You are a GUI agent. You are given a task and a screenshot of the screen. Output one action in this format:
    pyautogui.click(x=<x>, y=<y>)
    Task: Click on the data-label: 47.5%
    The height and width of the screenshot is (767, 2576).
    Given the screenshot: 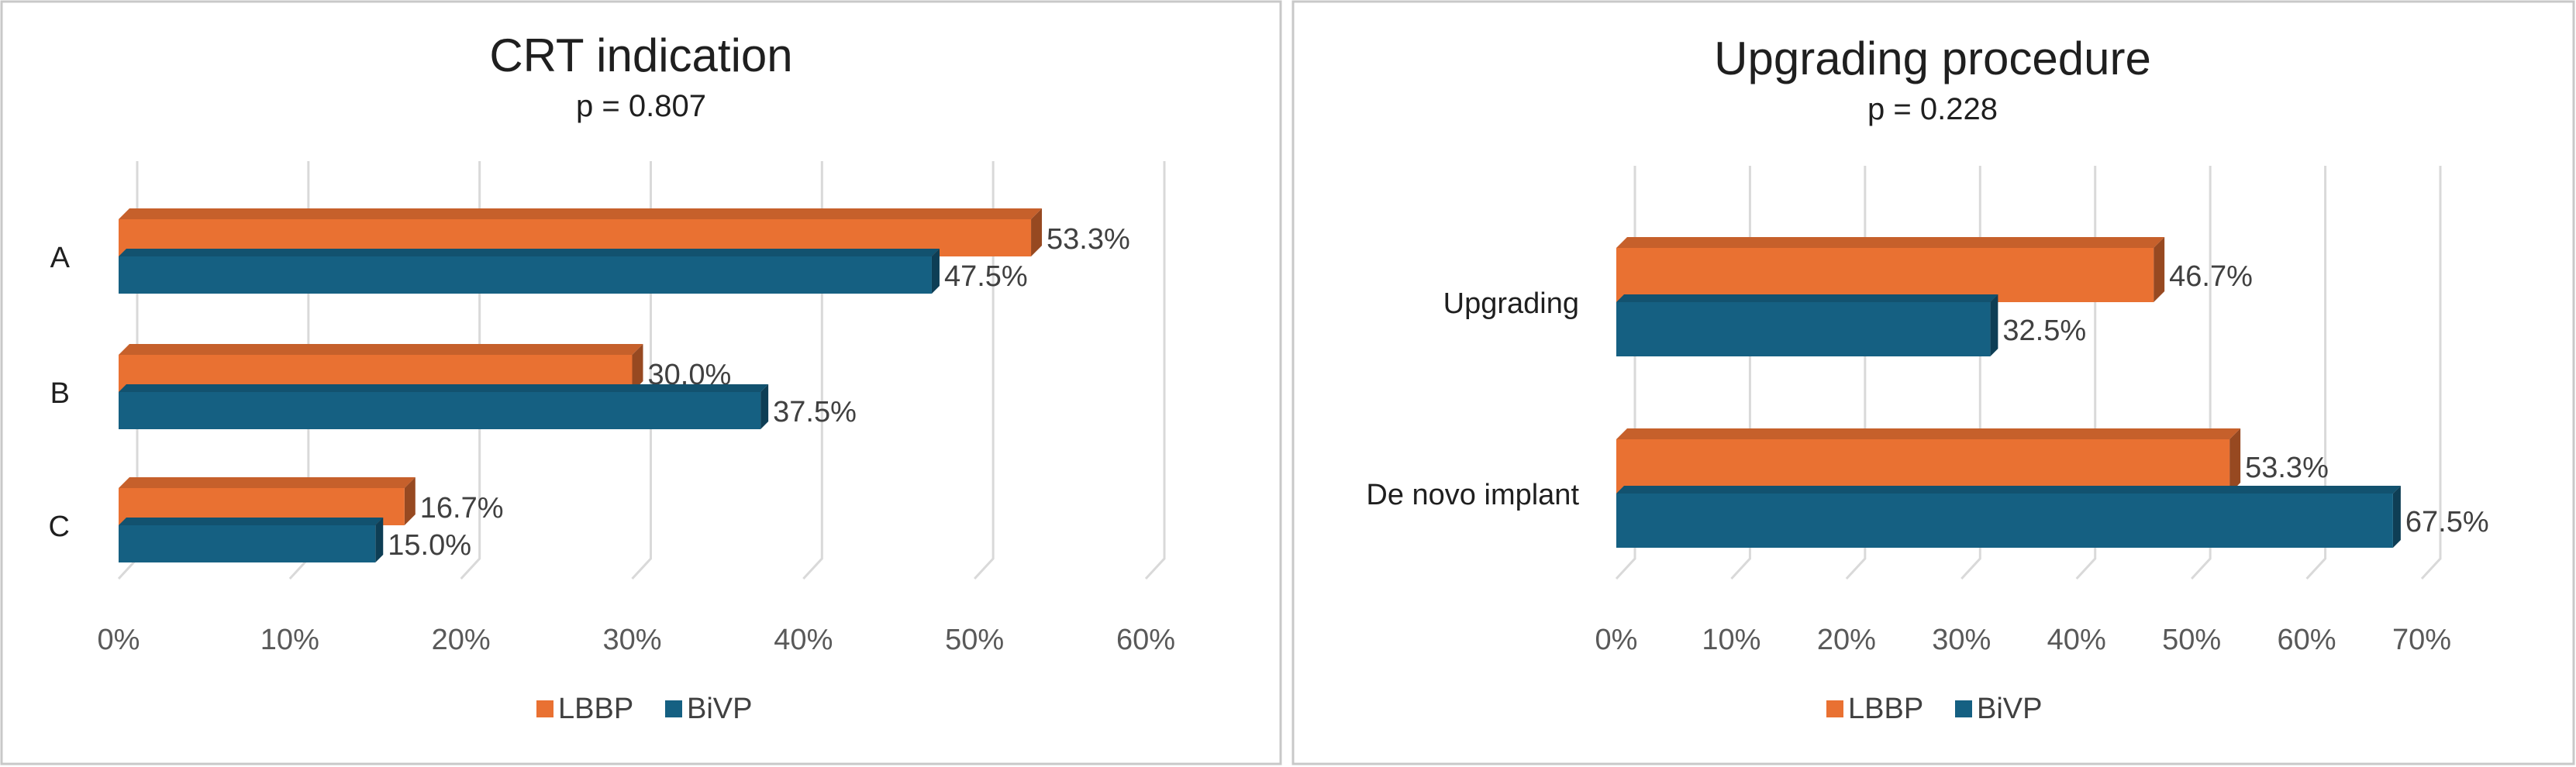 What is the action you would take?
    pyautogui.click(x=986, y=276)
    